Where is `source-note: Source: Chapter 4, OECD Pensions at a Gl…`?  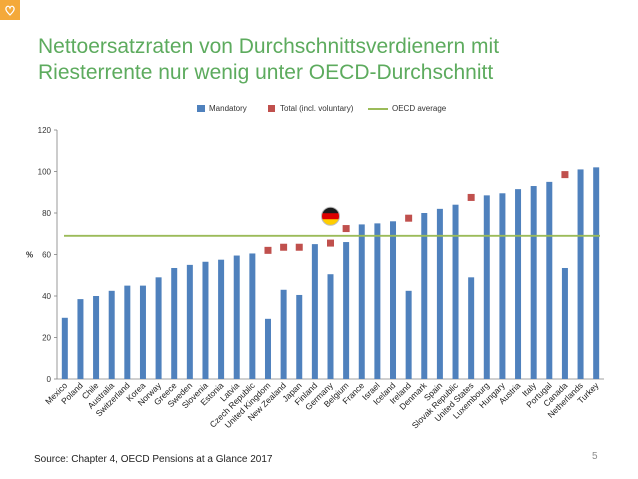
source-note: Source: Chapter 4, OECD Pensions at a Gl… is located at coordinates (153, 459).